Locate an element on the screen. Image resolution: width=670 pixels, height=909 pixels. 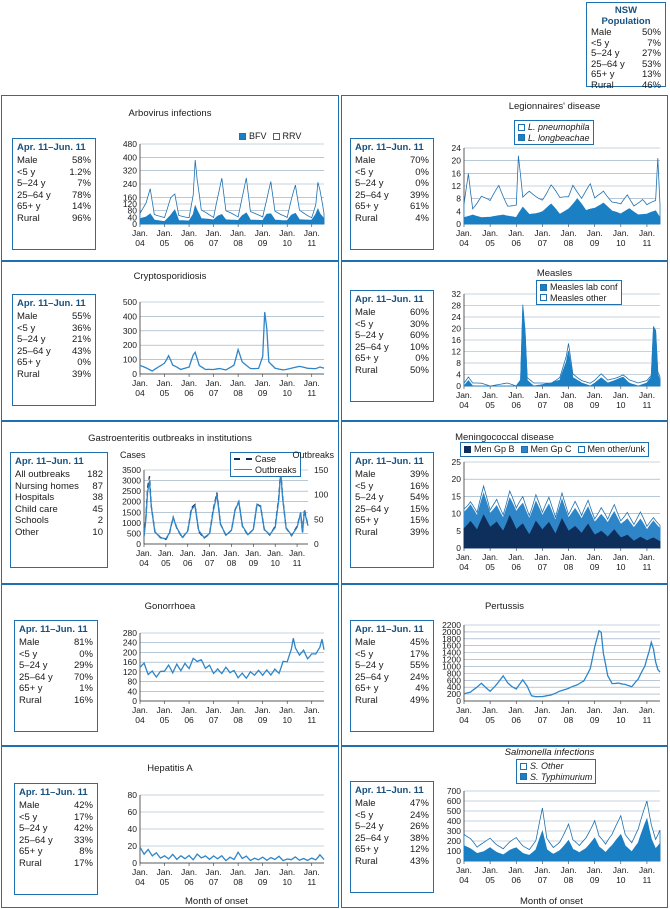
y-tick-label: 3000 is located at coordinates (131, 481).